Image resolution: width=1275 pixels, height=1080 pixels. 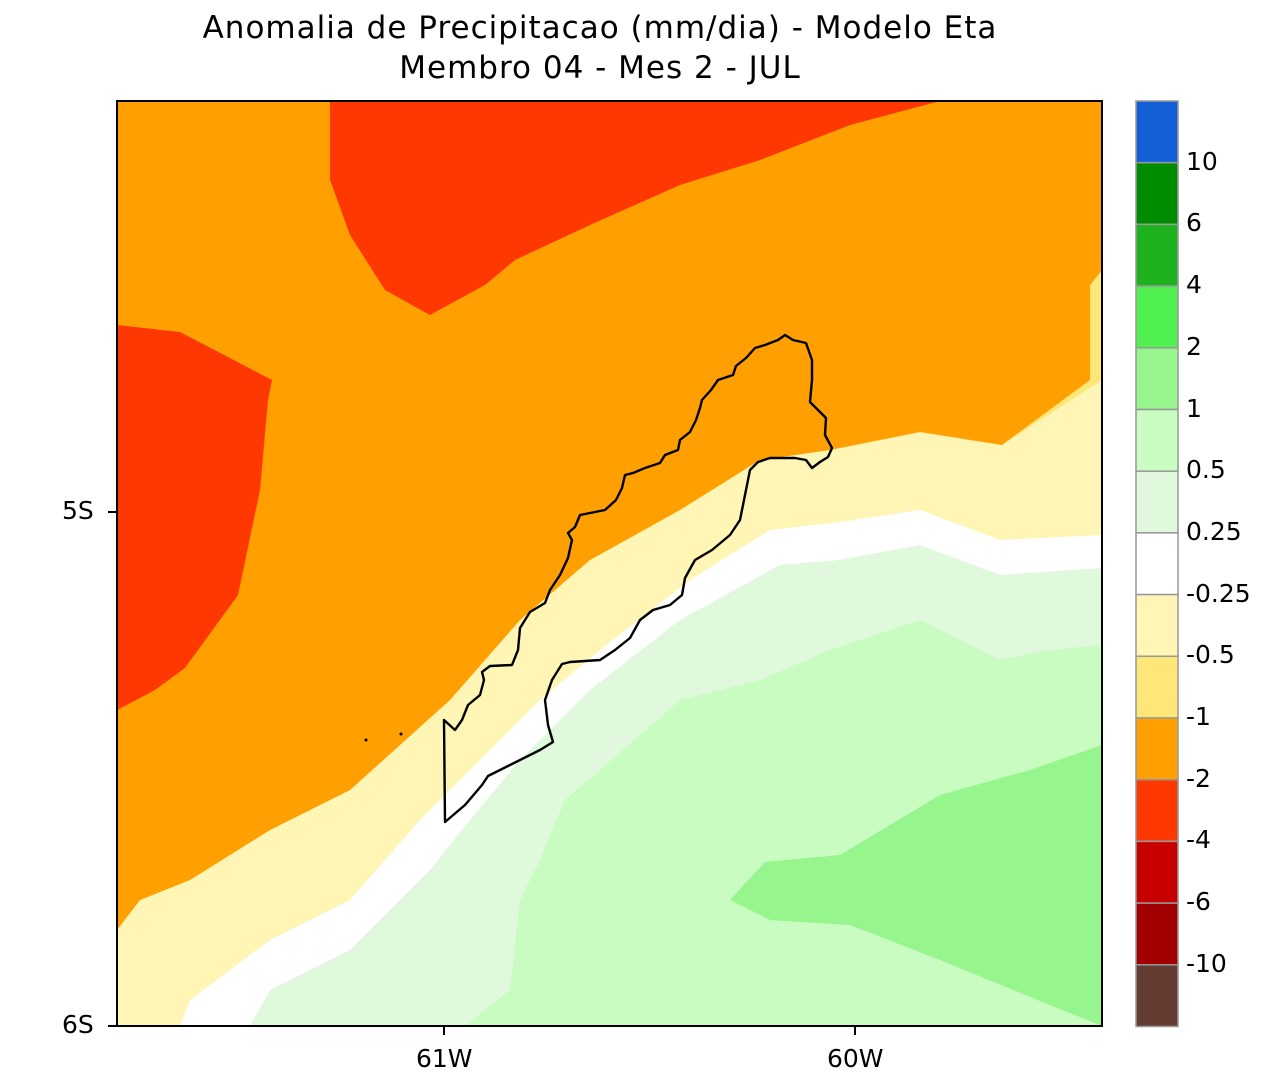 I want to click on colorbar, so click(x=1157, y=564).